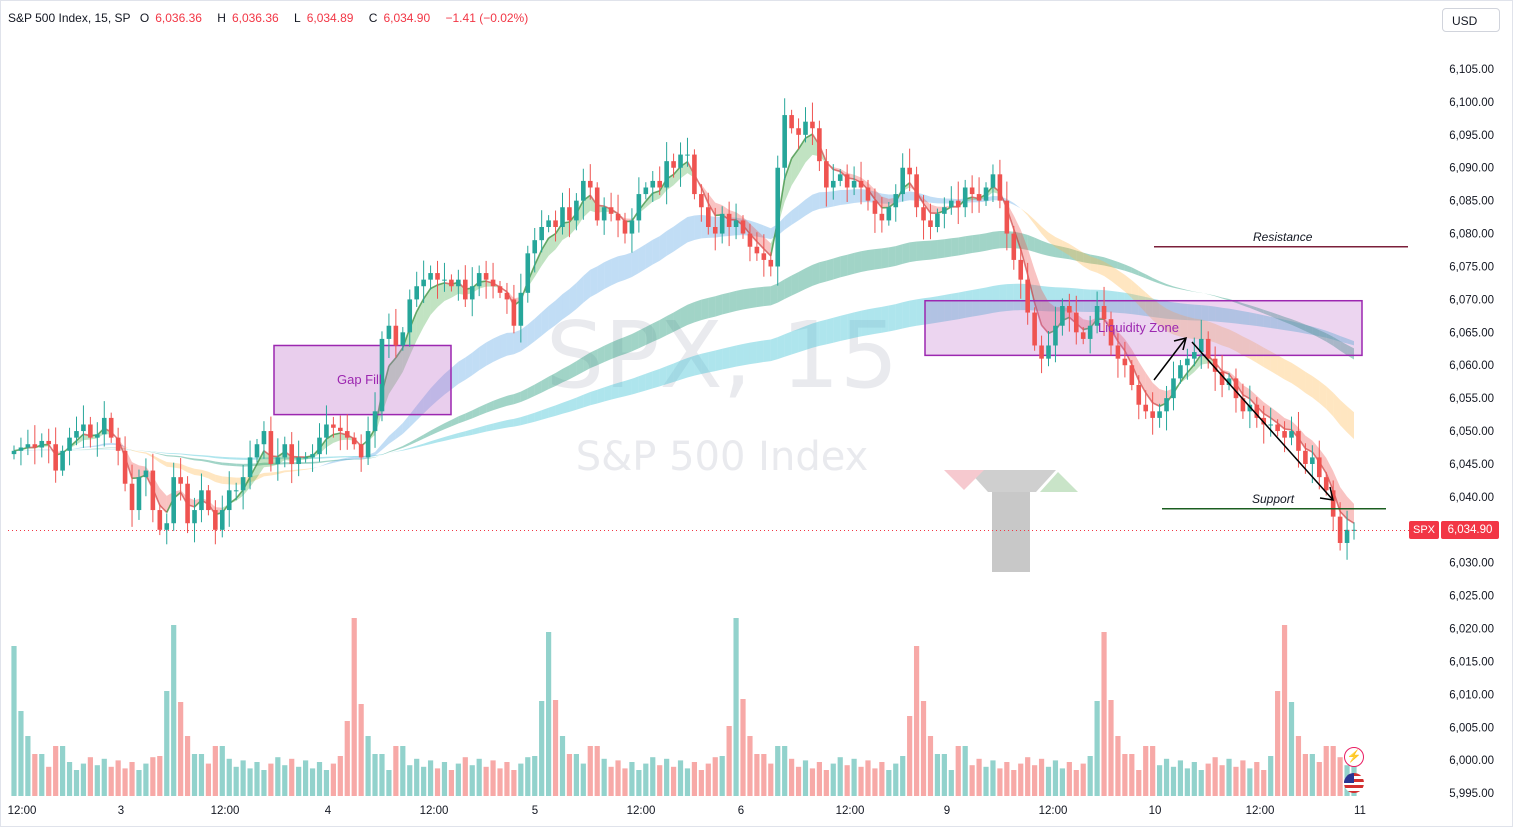 The width and height of the screenshot is (1515, 829). I want to click on gap-fill-zone, so click(362, 380).